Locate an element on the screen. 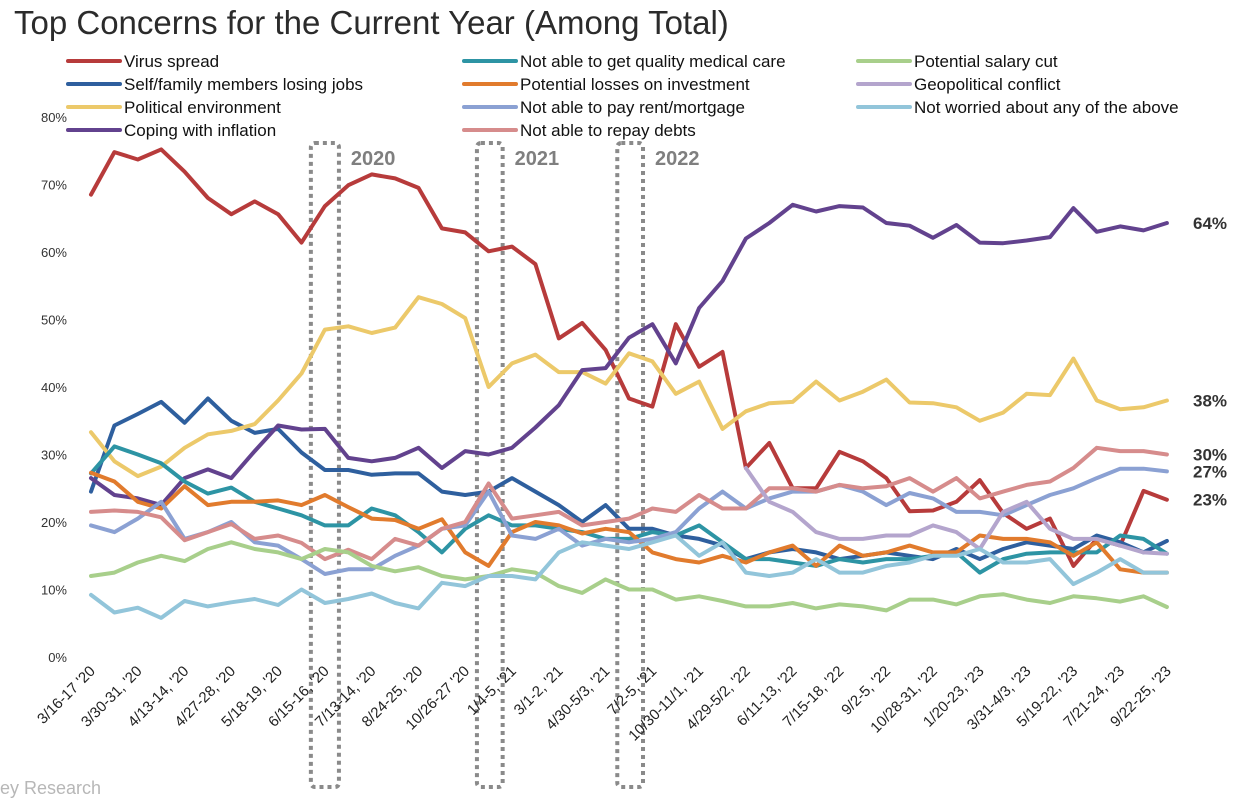 This screenshot has height=799, width=1254. legend-item: Self/family members losing jobs is located at coordinates (214, 84).